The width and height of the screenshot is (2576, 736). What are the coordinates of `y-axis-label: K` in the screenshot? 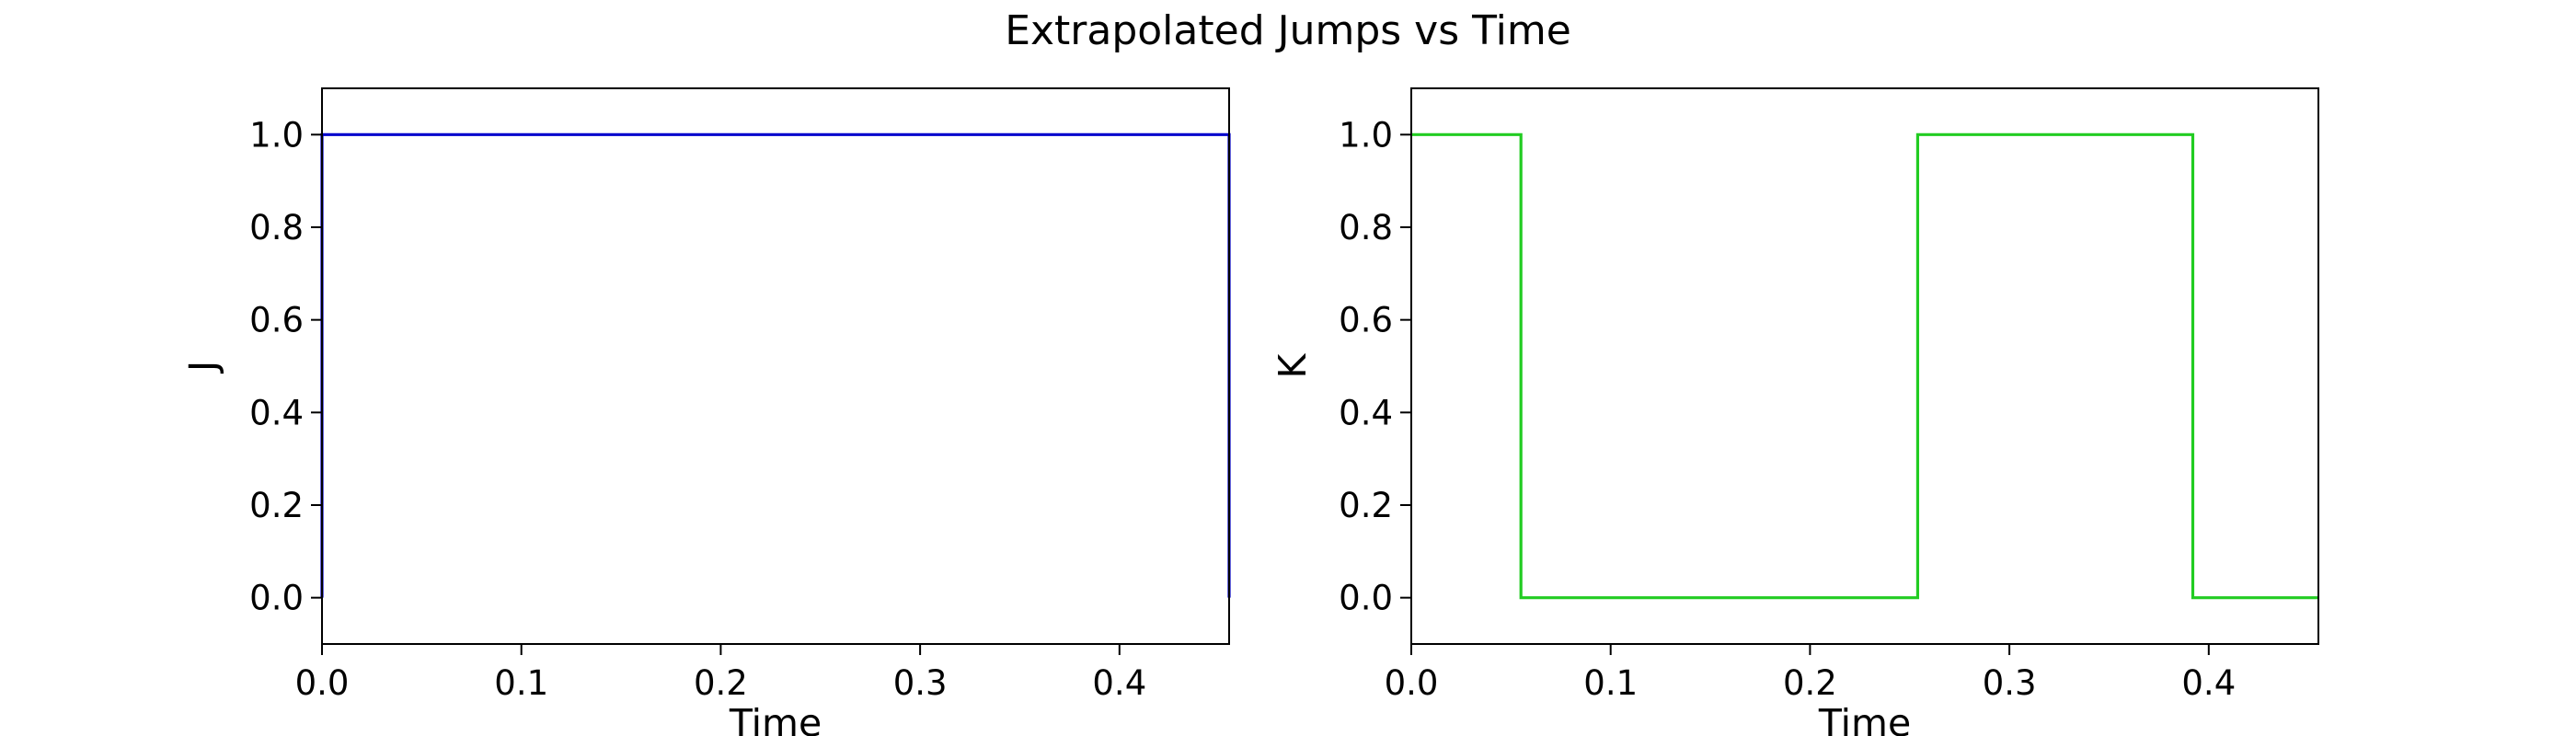 It's located at (1293, 365).